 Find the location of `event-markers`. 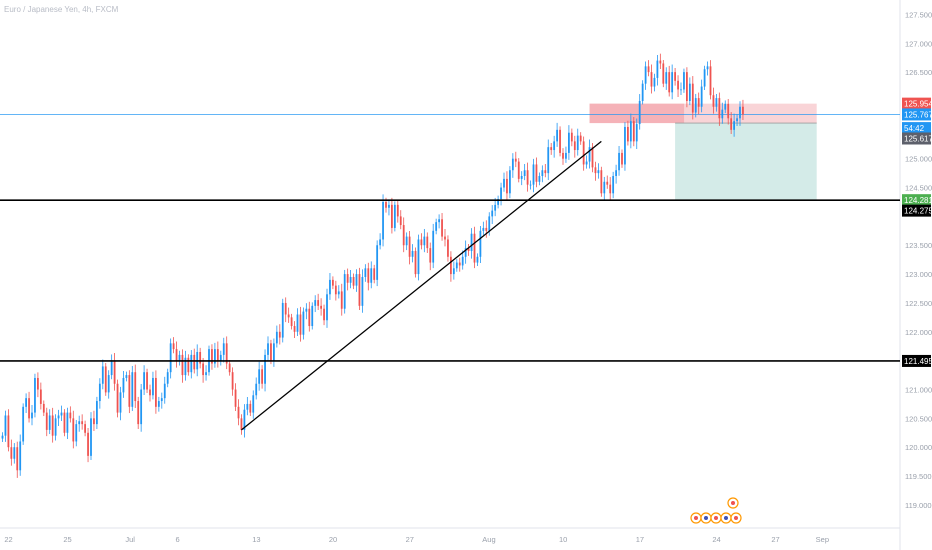

event-markers is located at coordinates (716, 510).